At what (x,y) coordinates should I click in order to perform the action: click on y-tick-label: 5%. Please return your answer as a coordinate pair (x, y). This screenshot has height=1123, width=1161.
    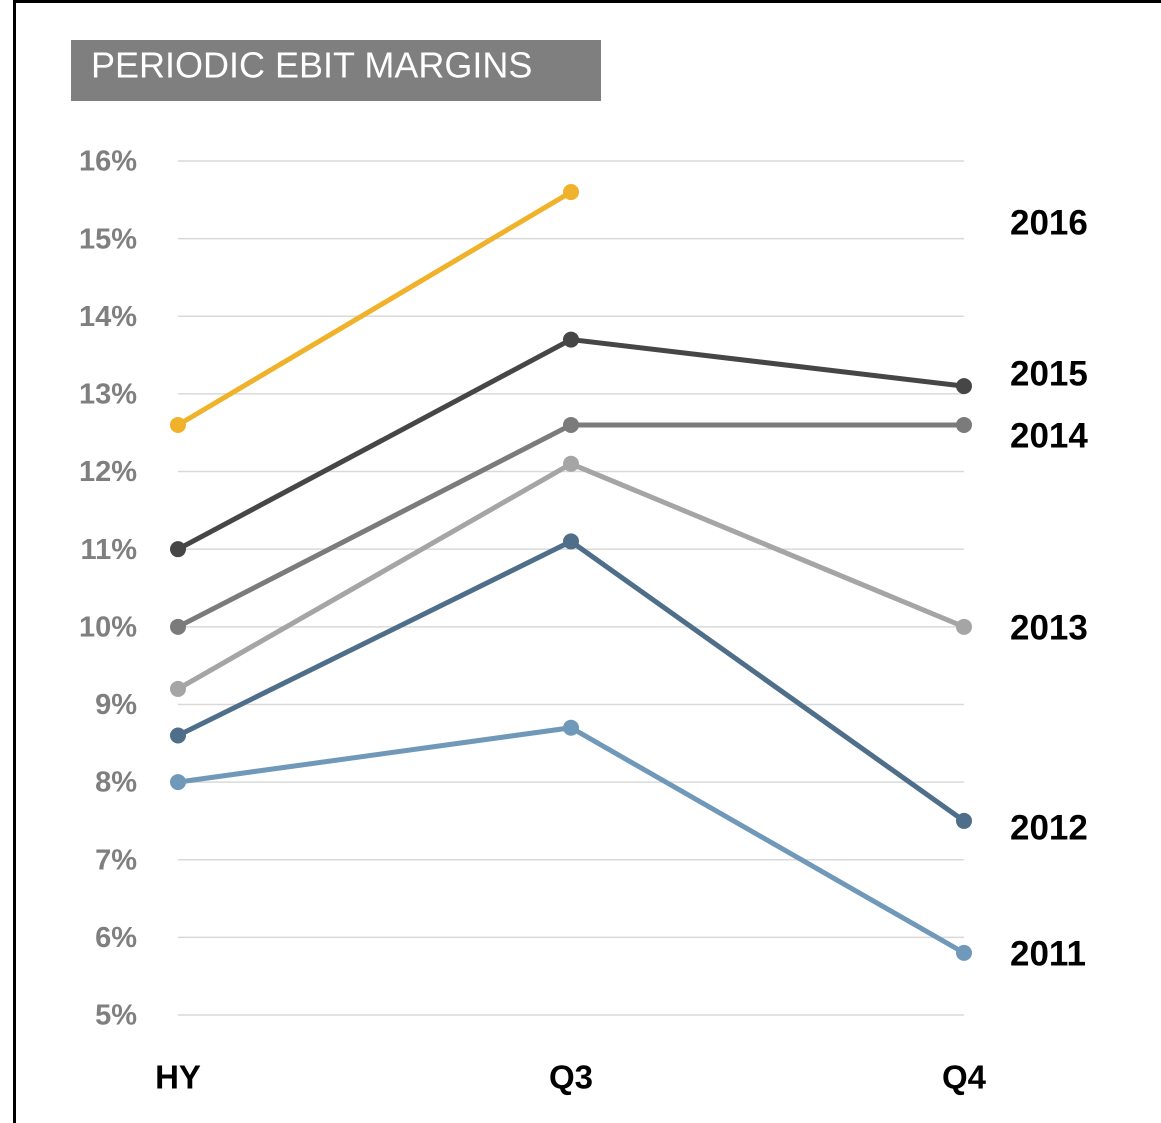
    Looking at the image, I should click on (116, 1016).